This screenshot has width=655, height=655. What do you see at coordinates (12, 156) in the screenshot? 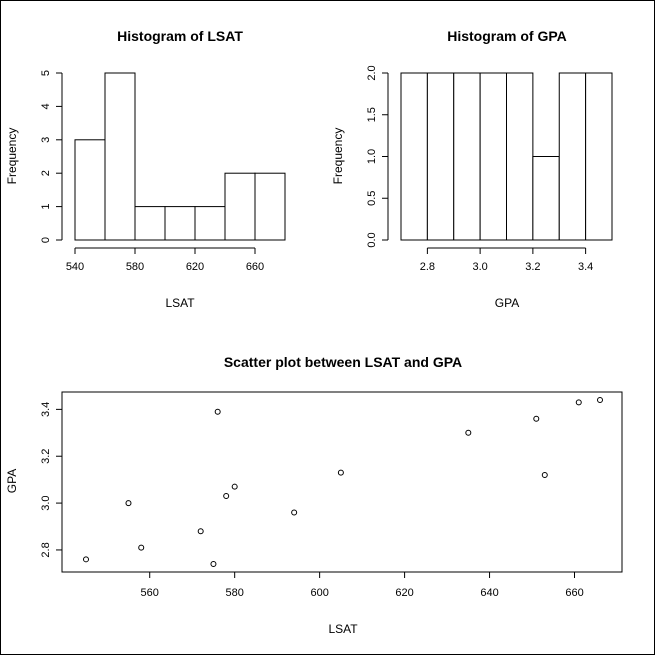
I see `lsat-histogram-ylabel: Frequency` at bounding box center [12, 156].